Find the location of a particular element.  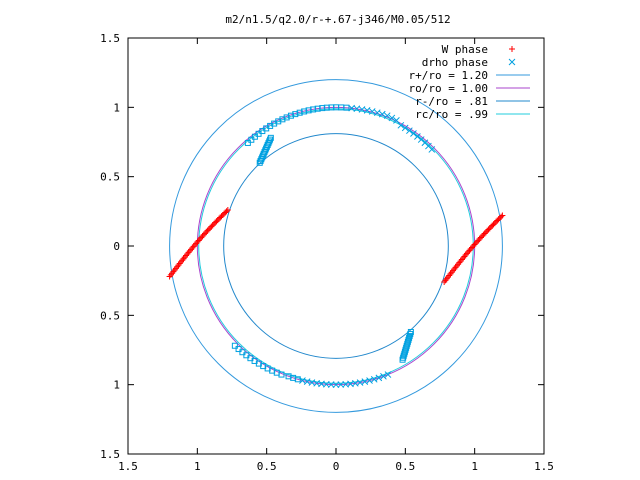

x-tick-label: 1.5 is located at coordinates (128, 466).